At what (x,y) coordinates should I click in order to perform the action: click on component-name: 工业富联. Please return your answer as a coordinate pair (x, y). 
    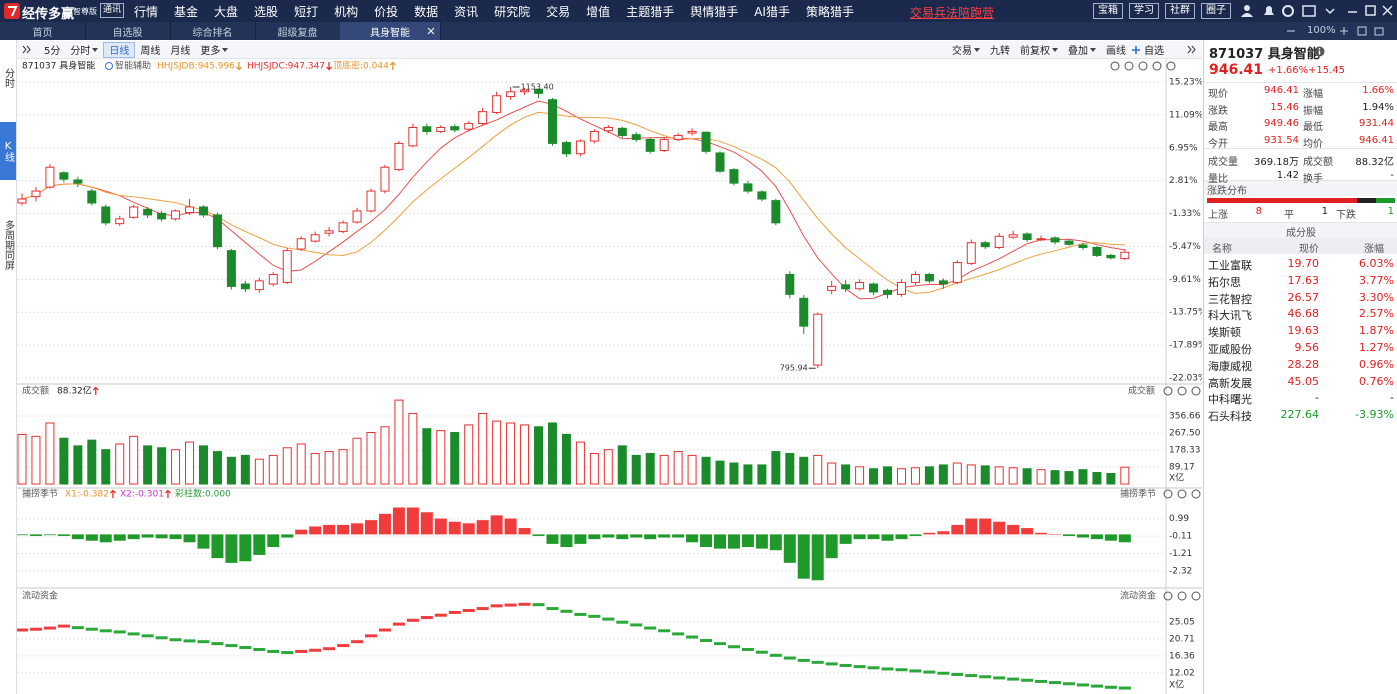
    Looking at the image, I should click on (1230, 265).